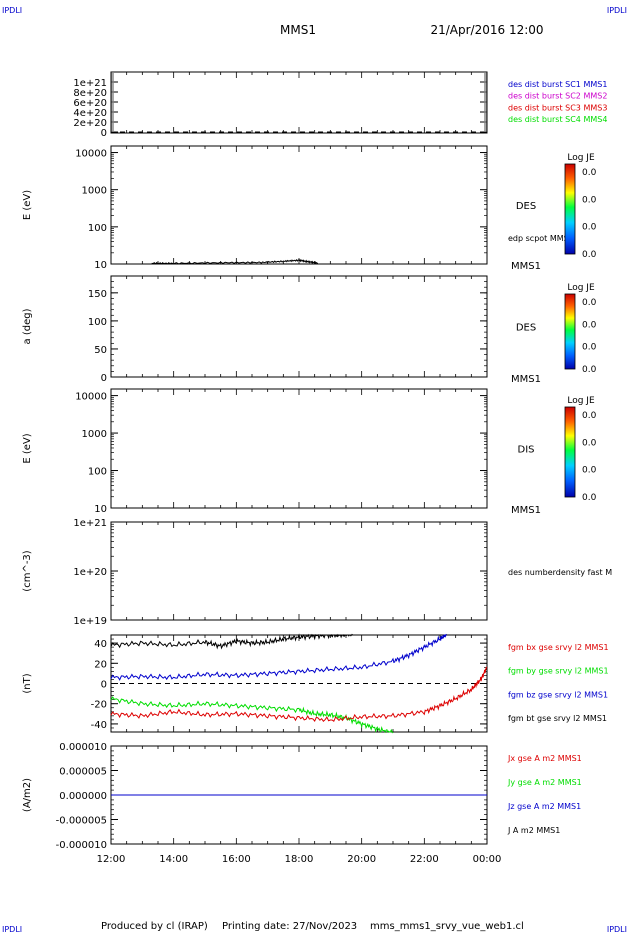 The height and width of the screenshot is (934, 630). Describe the element at coordinates (27, 205) in the screenshot. I see `y-axis-label: E (eV)` at that location.